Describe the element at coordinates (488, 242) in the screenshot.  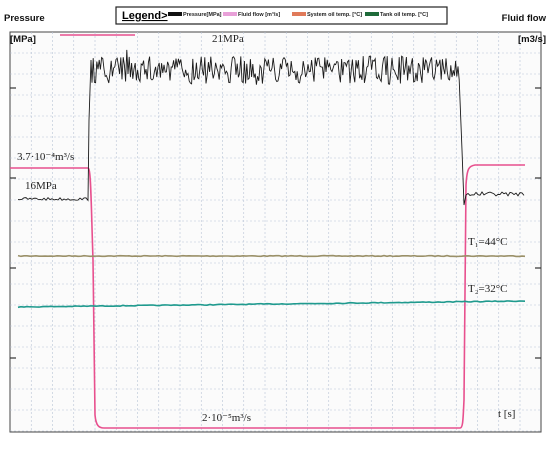
I see `annotation-t1: T₁=44°C` at that location.